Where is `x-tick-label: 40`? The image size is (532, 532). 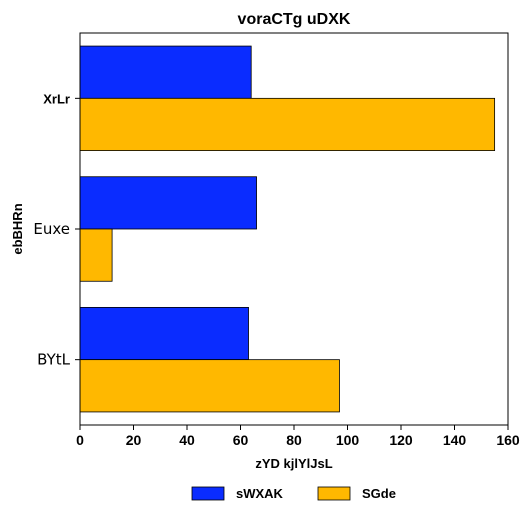 x-tick-label: 40 is located at coordinates (187, 440).